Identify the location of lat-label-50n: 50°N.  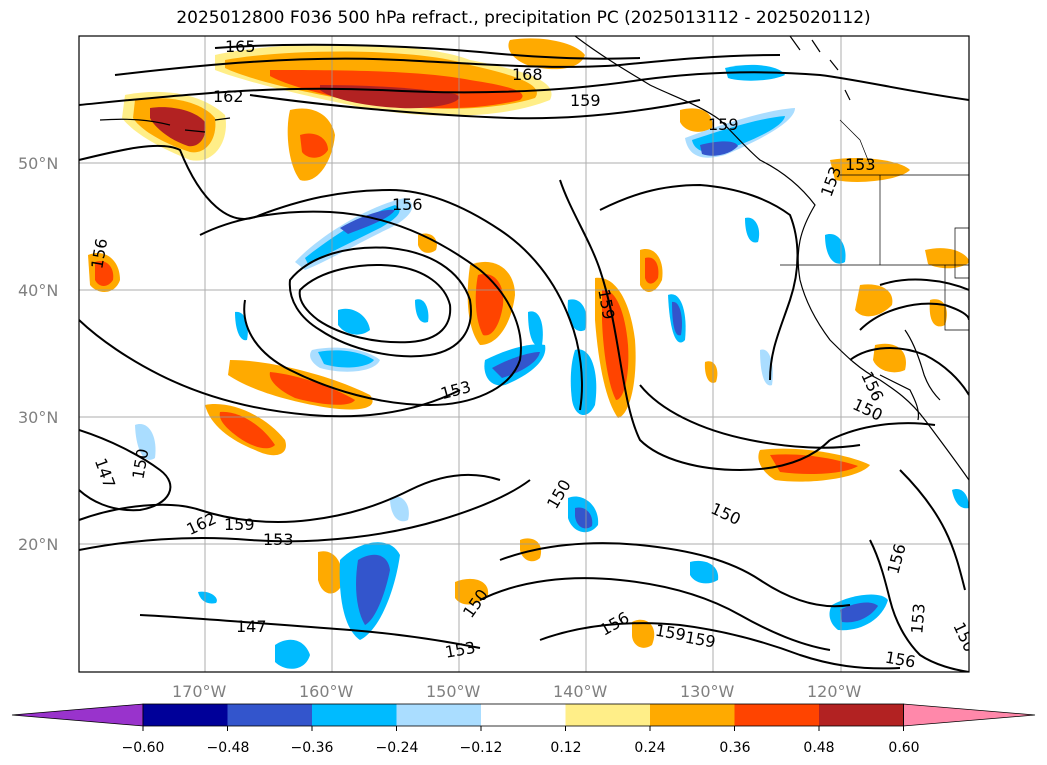
(38, 163).